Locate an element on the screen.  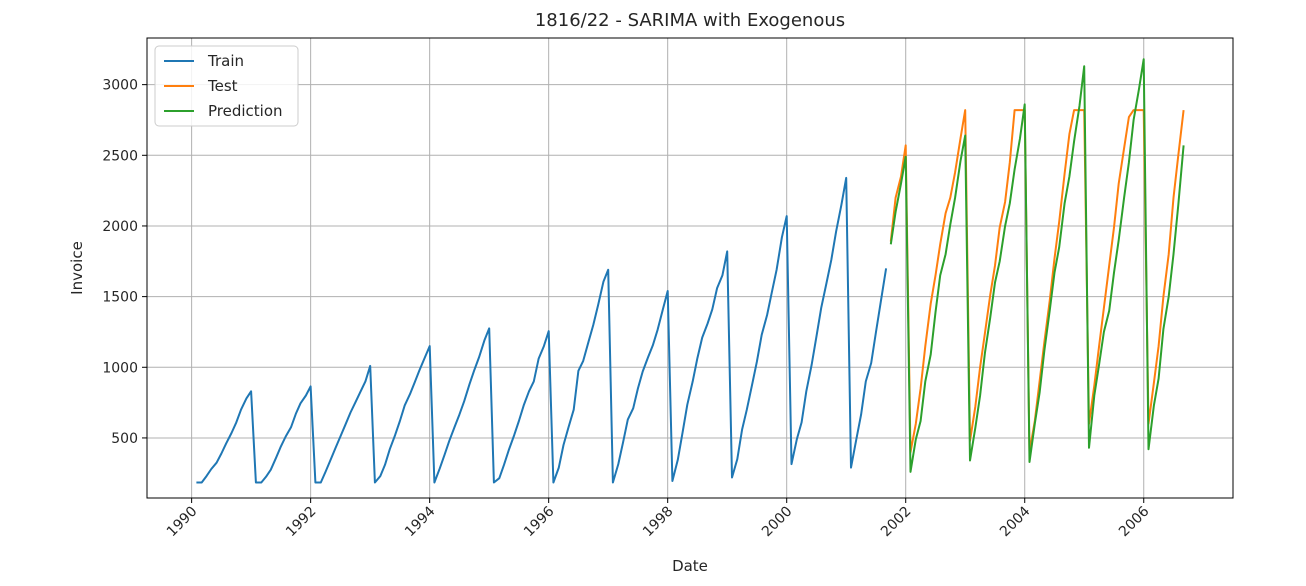
y-tick-label: 3000 is located at coordinates (120, 86).